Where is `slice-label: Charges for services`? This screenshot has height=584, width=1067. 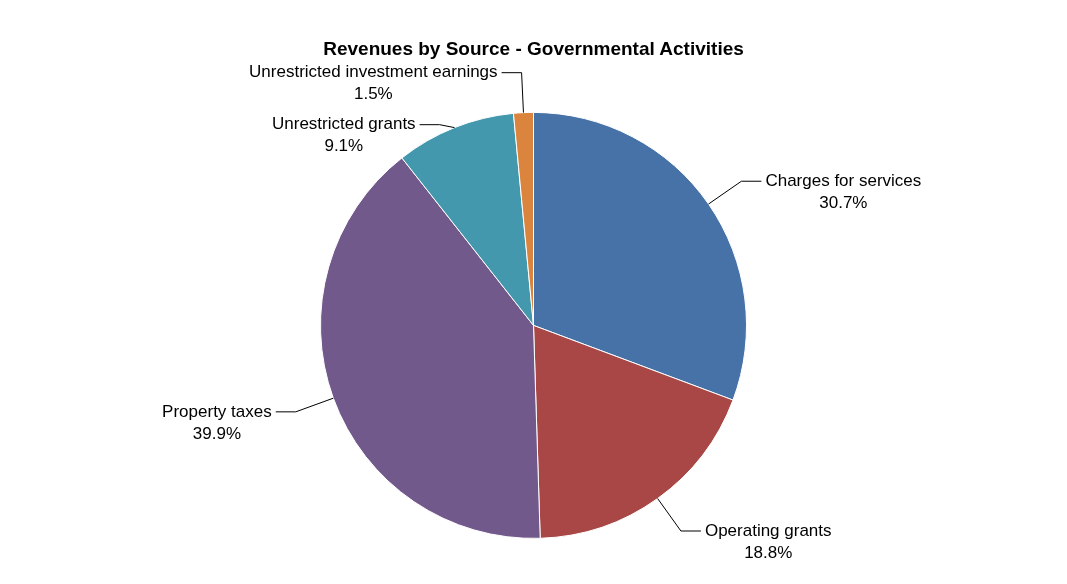
slice-label: Charges for services is located at coordinates (843, 180).